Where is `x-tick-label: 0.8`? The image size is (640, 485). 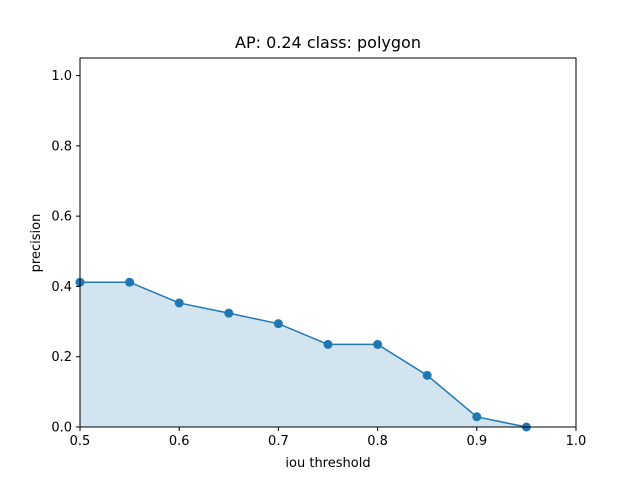
x-tick-label: 0.8 is located at coordinates (377, 441).